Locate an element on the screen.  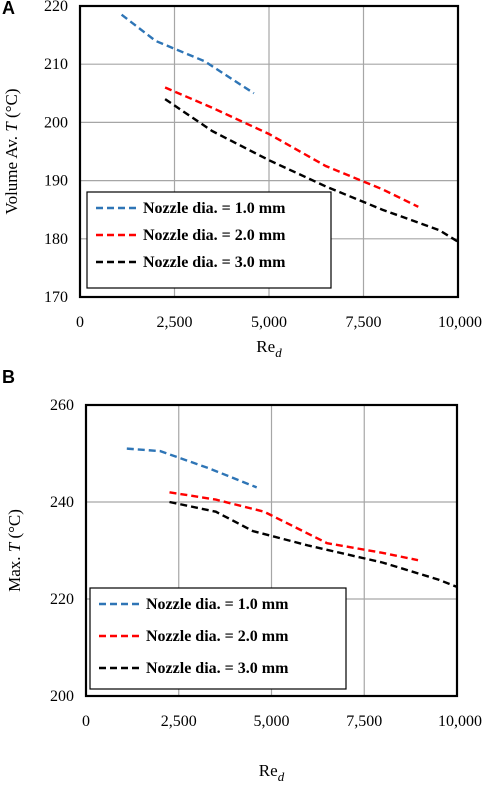
panel-letter: B is located at coordinates (8, 377).